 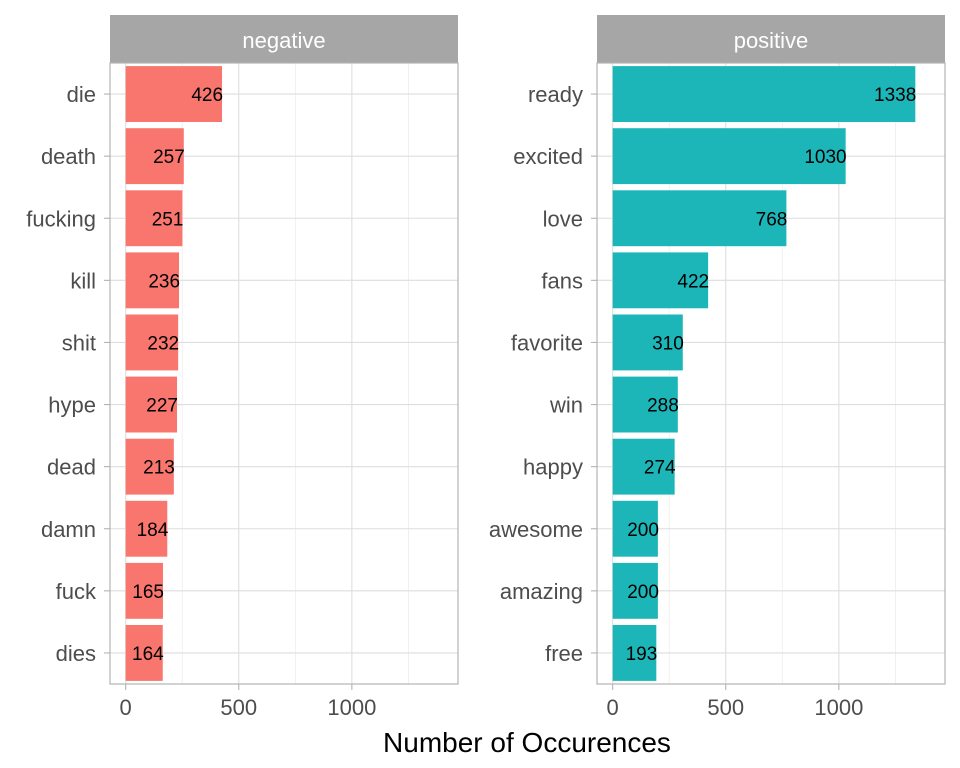 I want to click on bar-value-label: 768, so click(x=772, y=219).